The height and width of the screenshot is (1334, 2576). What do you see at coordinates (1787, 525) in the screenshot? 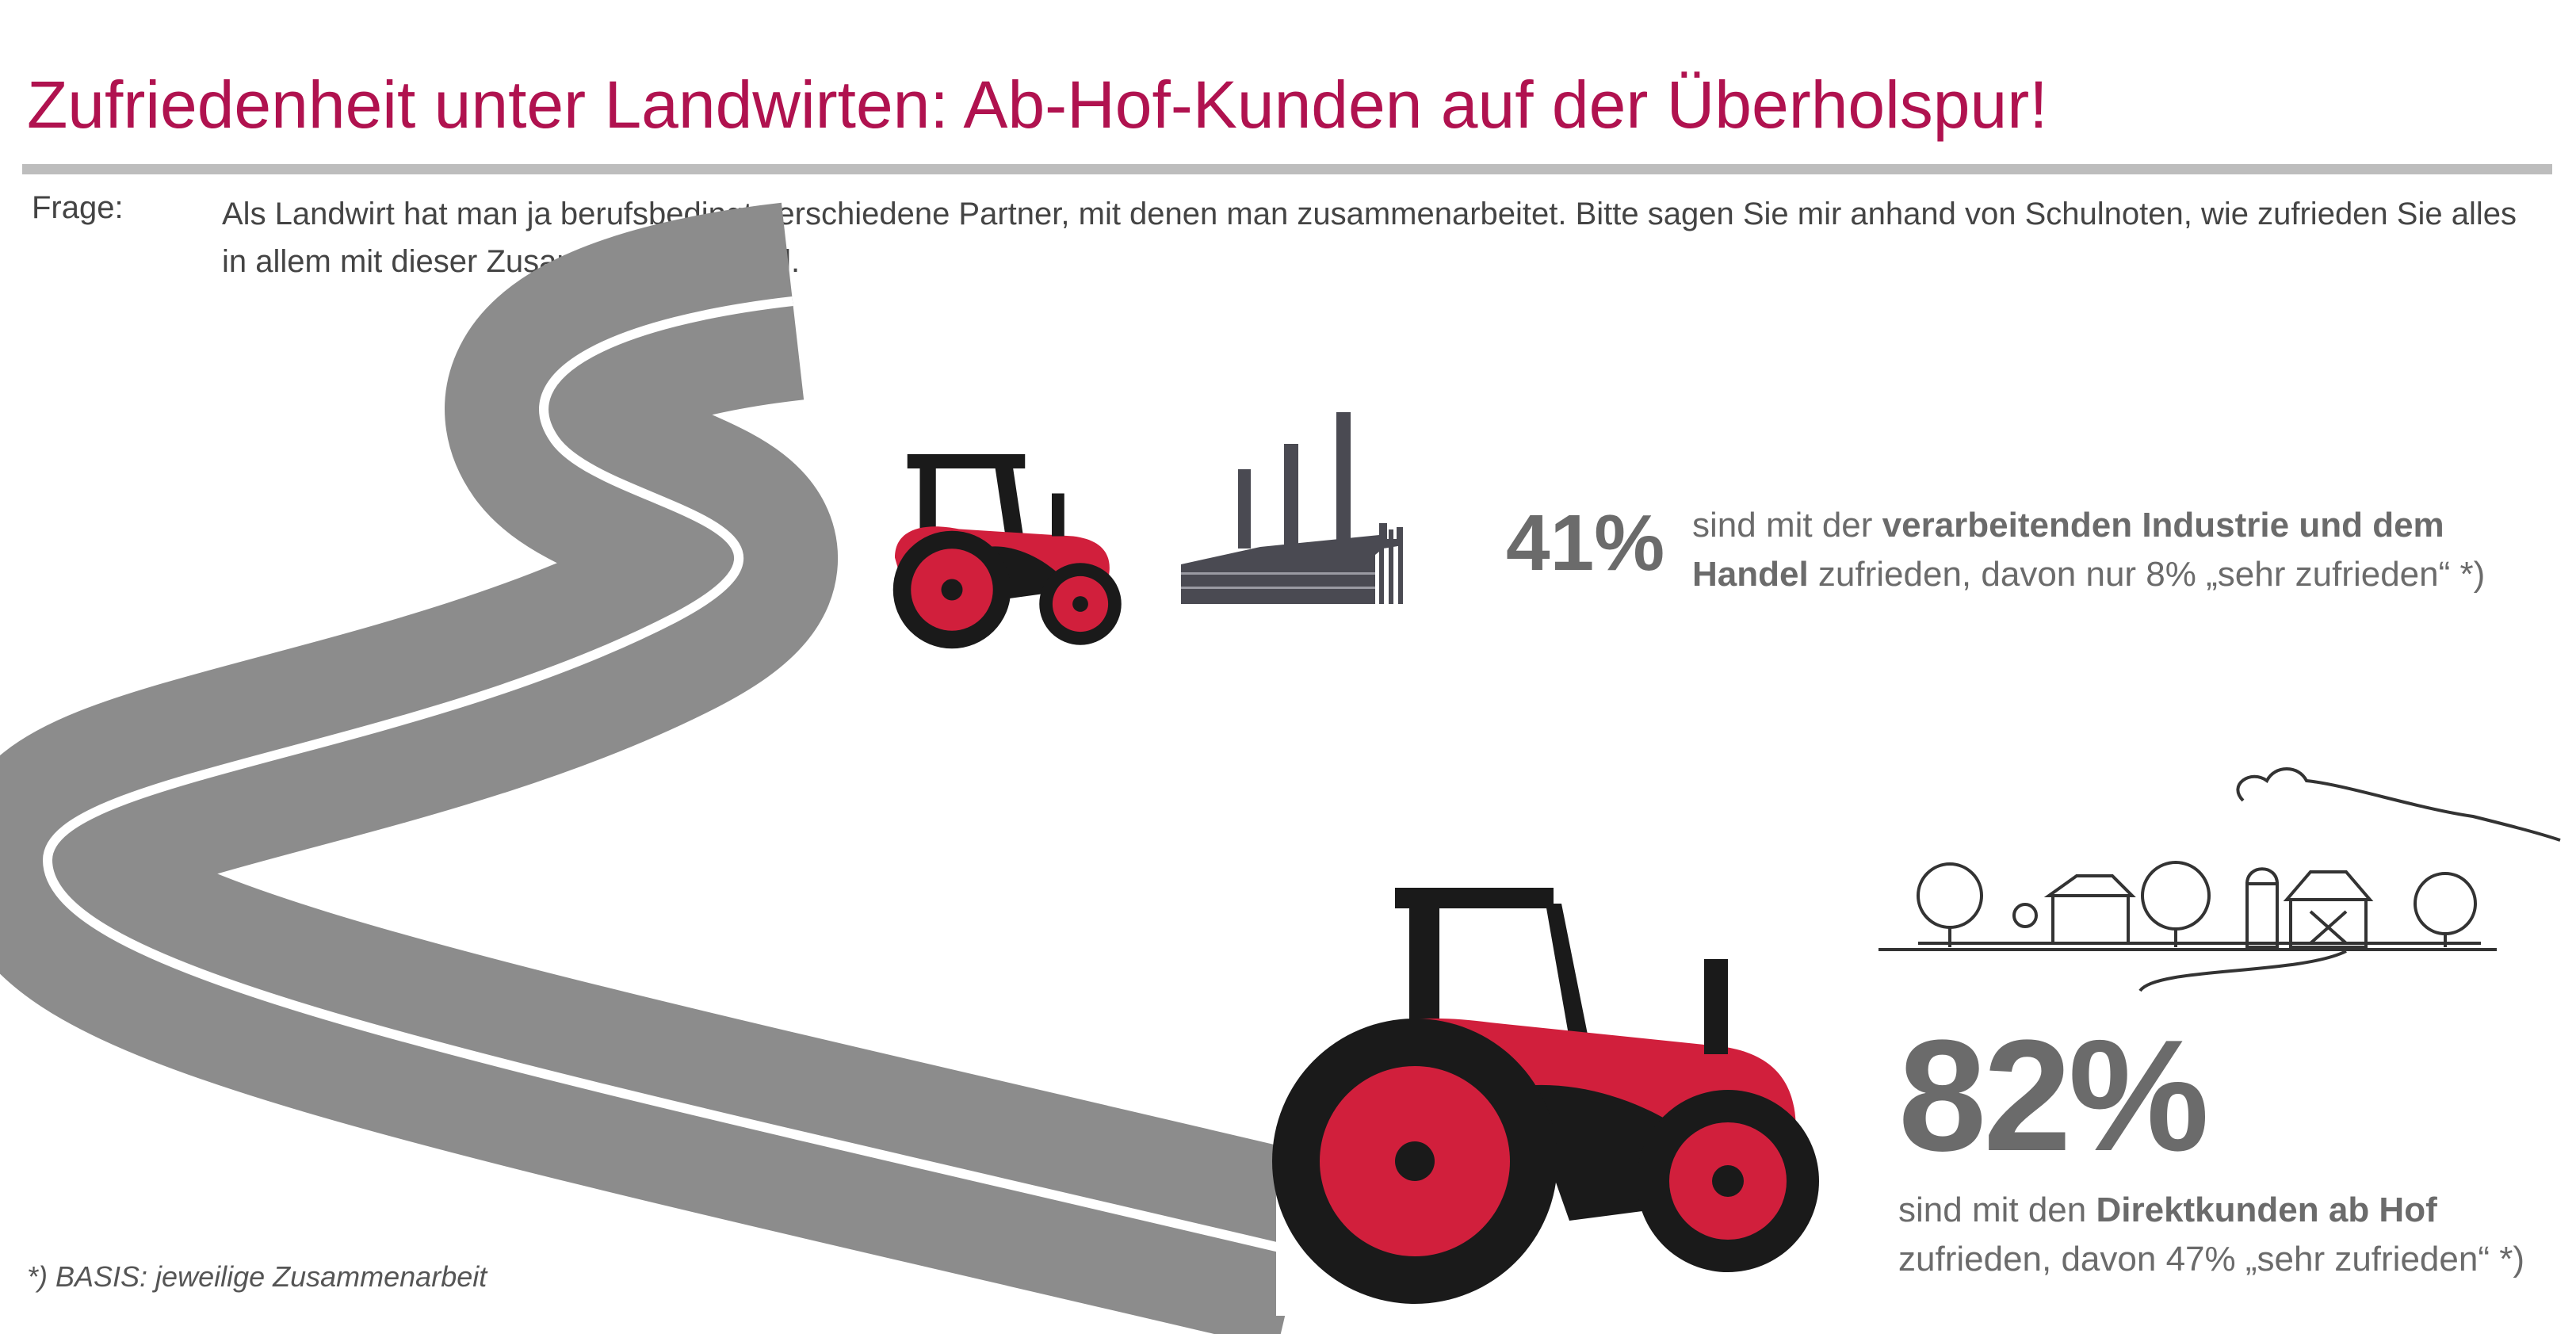
I see `industry-text-pre: sind mit der` at bounding box center [1787, 525].